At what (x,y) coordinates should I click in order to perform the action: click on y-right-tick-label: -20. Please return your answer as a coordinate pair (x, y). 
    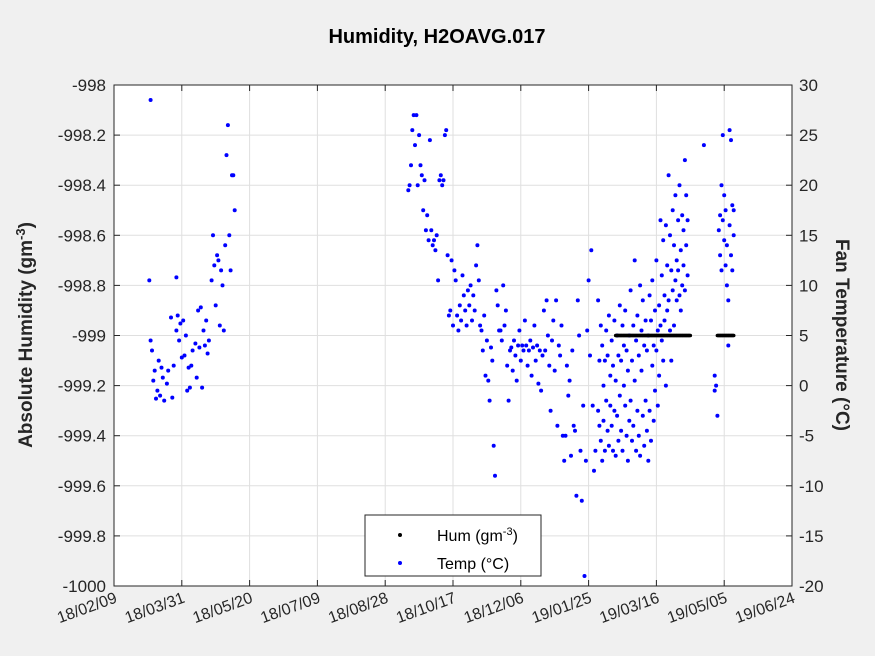
    Looking at the image, I should click on (811, 586).